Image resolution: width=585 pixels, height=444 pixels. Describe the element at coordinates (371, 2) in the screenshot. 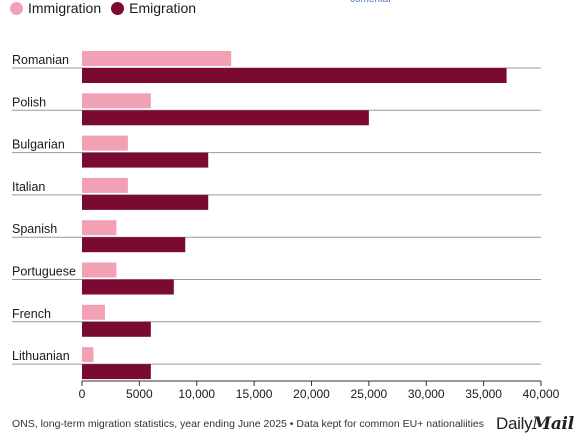

I see `comments-link: comentar` at that location.